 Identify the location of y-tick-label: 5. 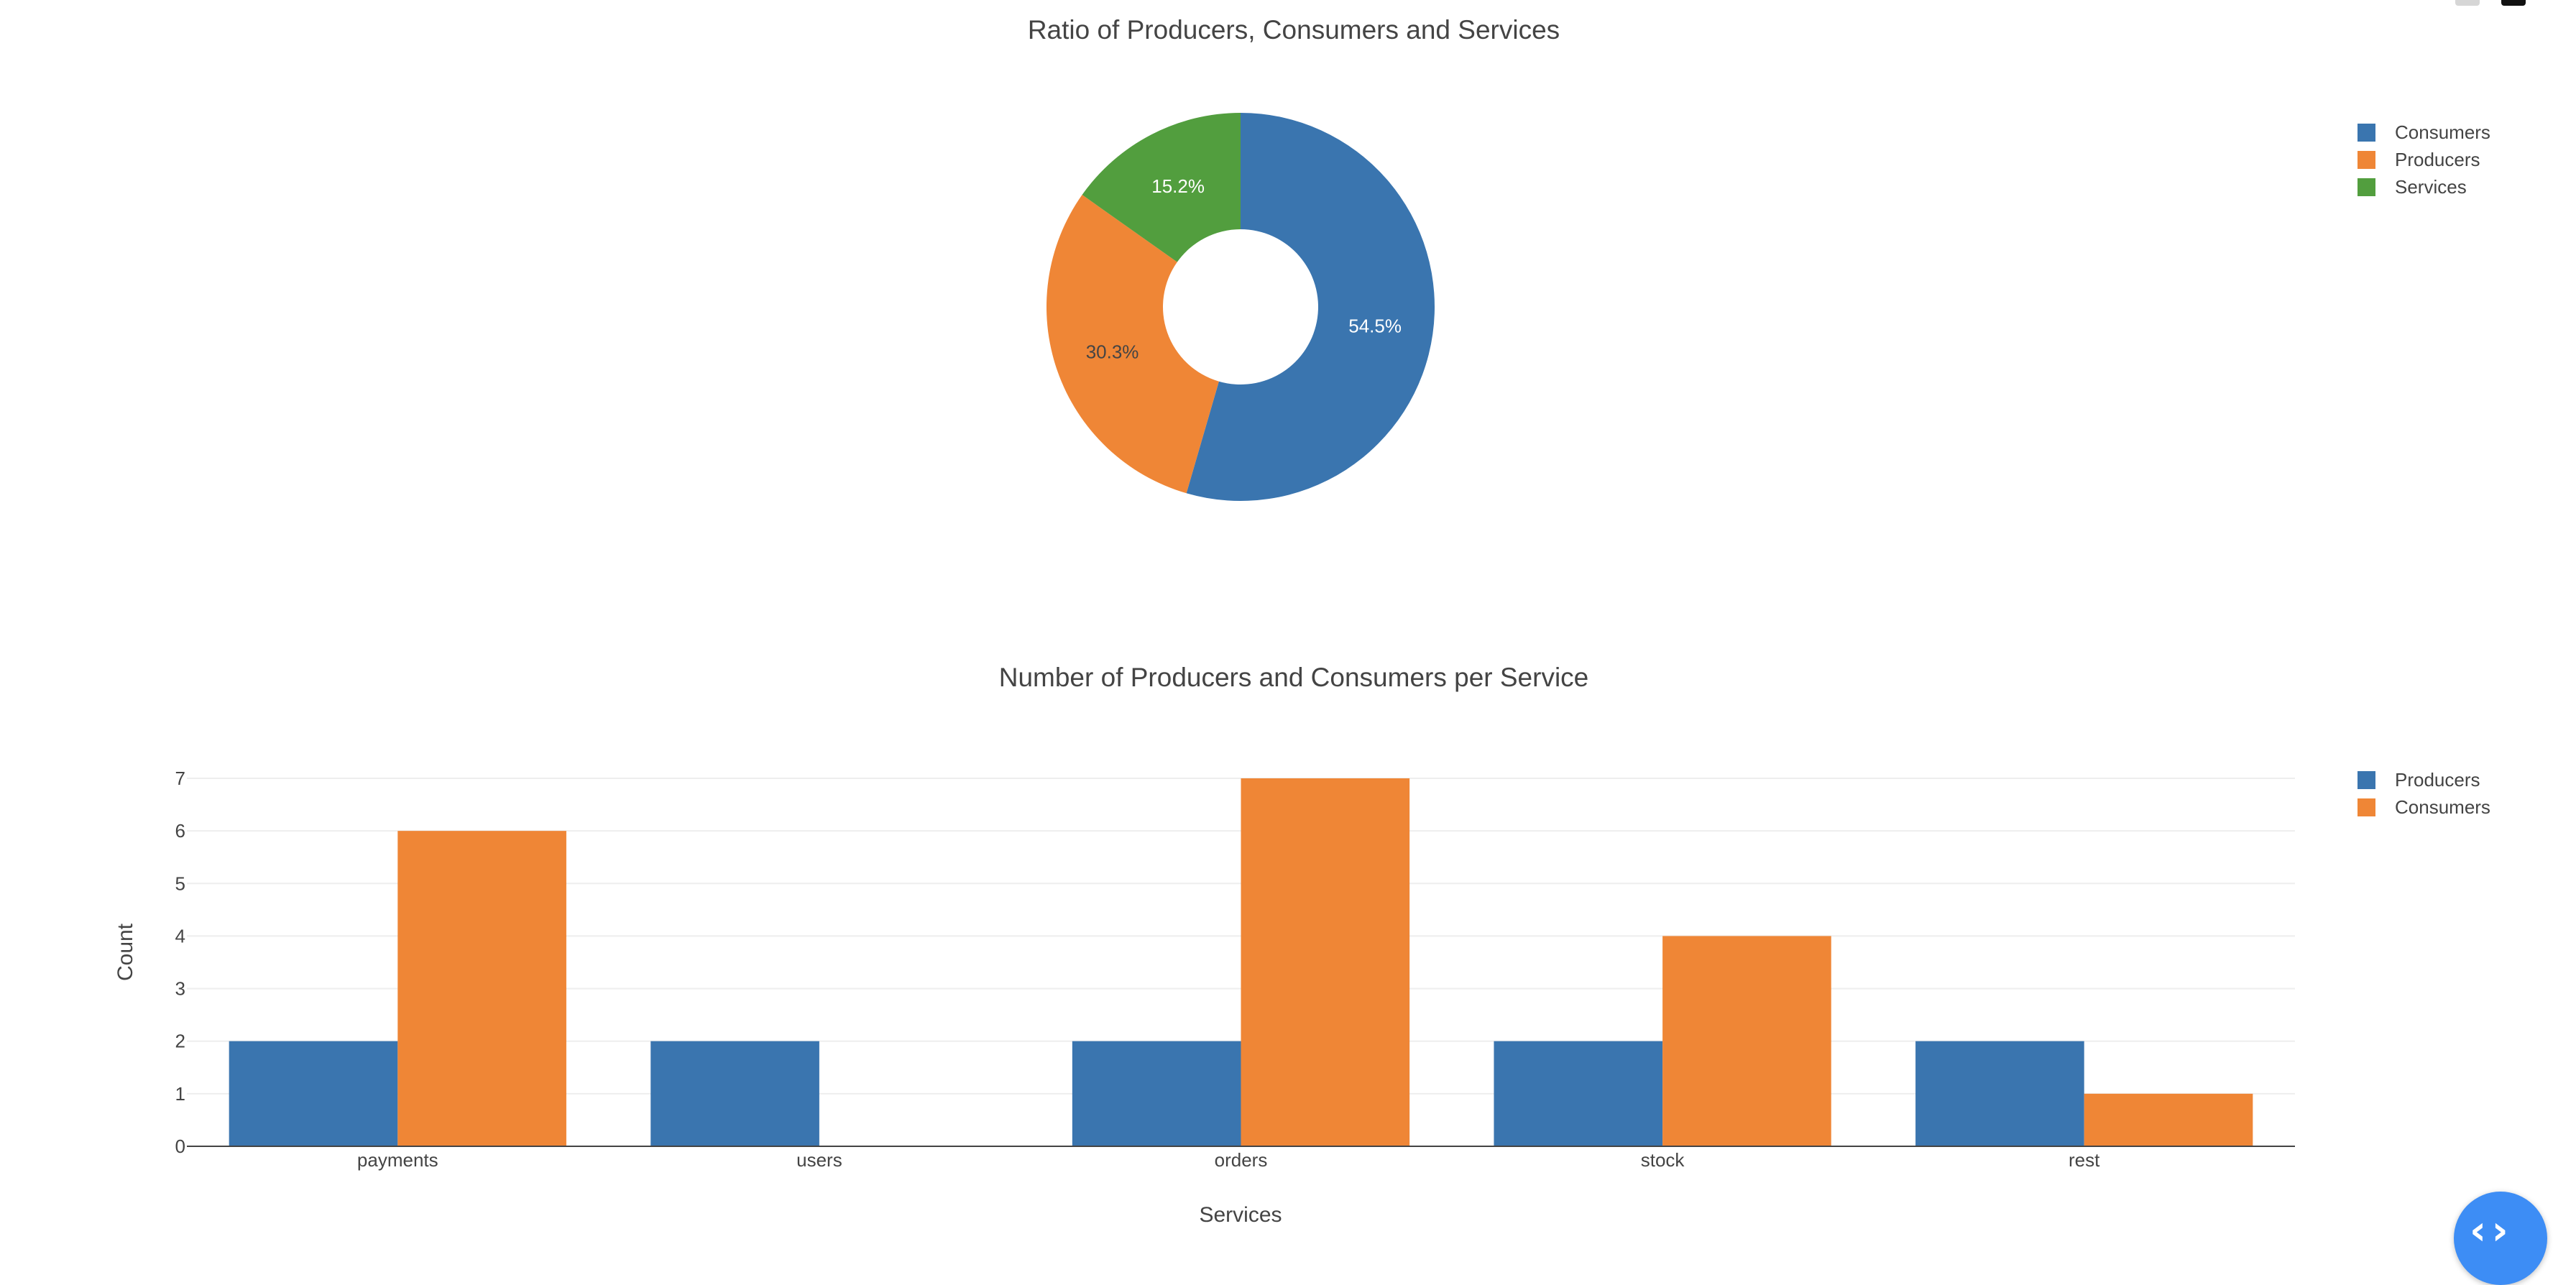
(180, 883).